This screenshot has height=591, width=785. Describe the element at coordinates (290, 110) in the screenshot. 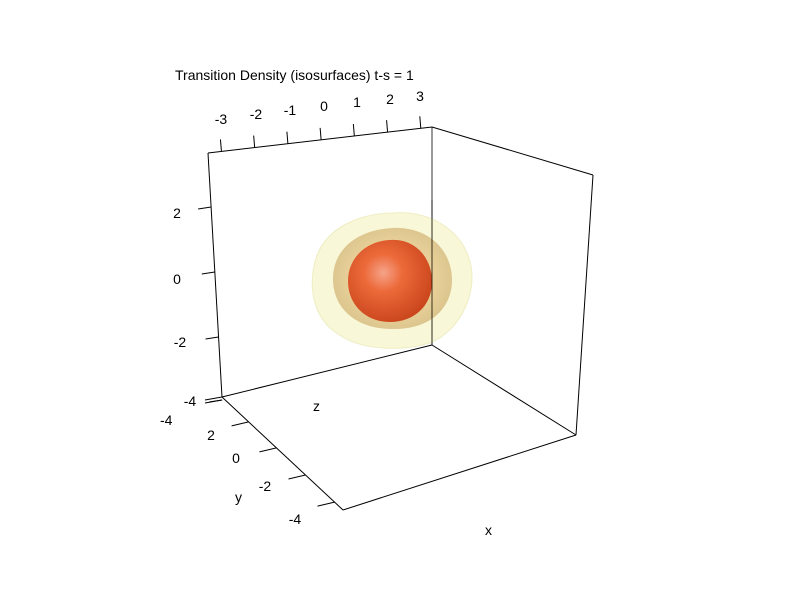

I see `x-tick-label: -1` at that location.